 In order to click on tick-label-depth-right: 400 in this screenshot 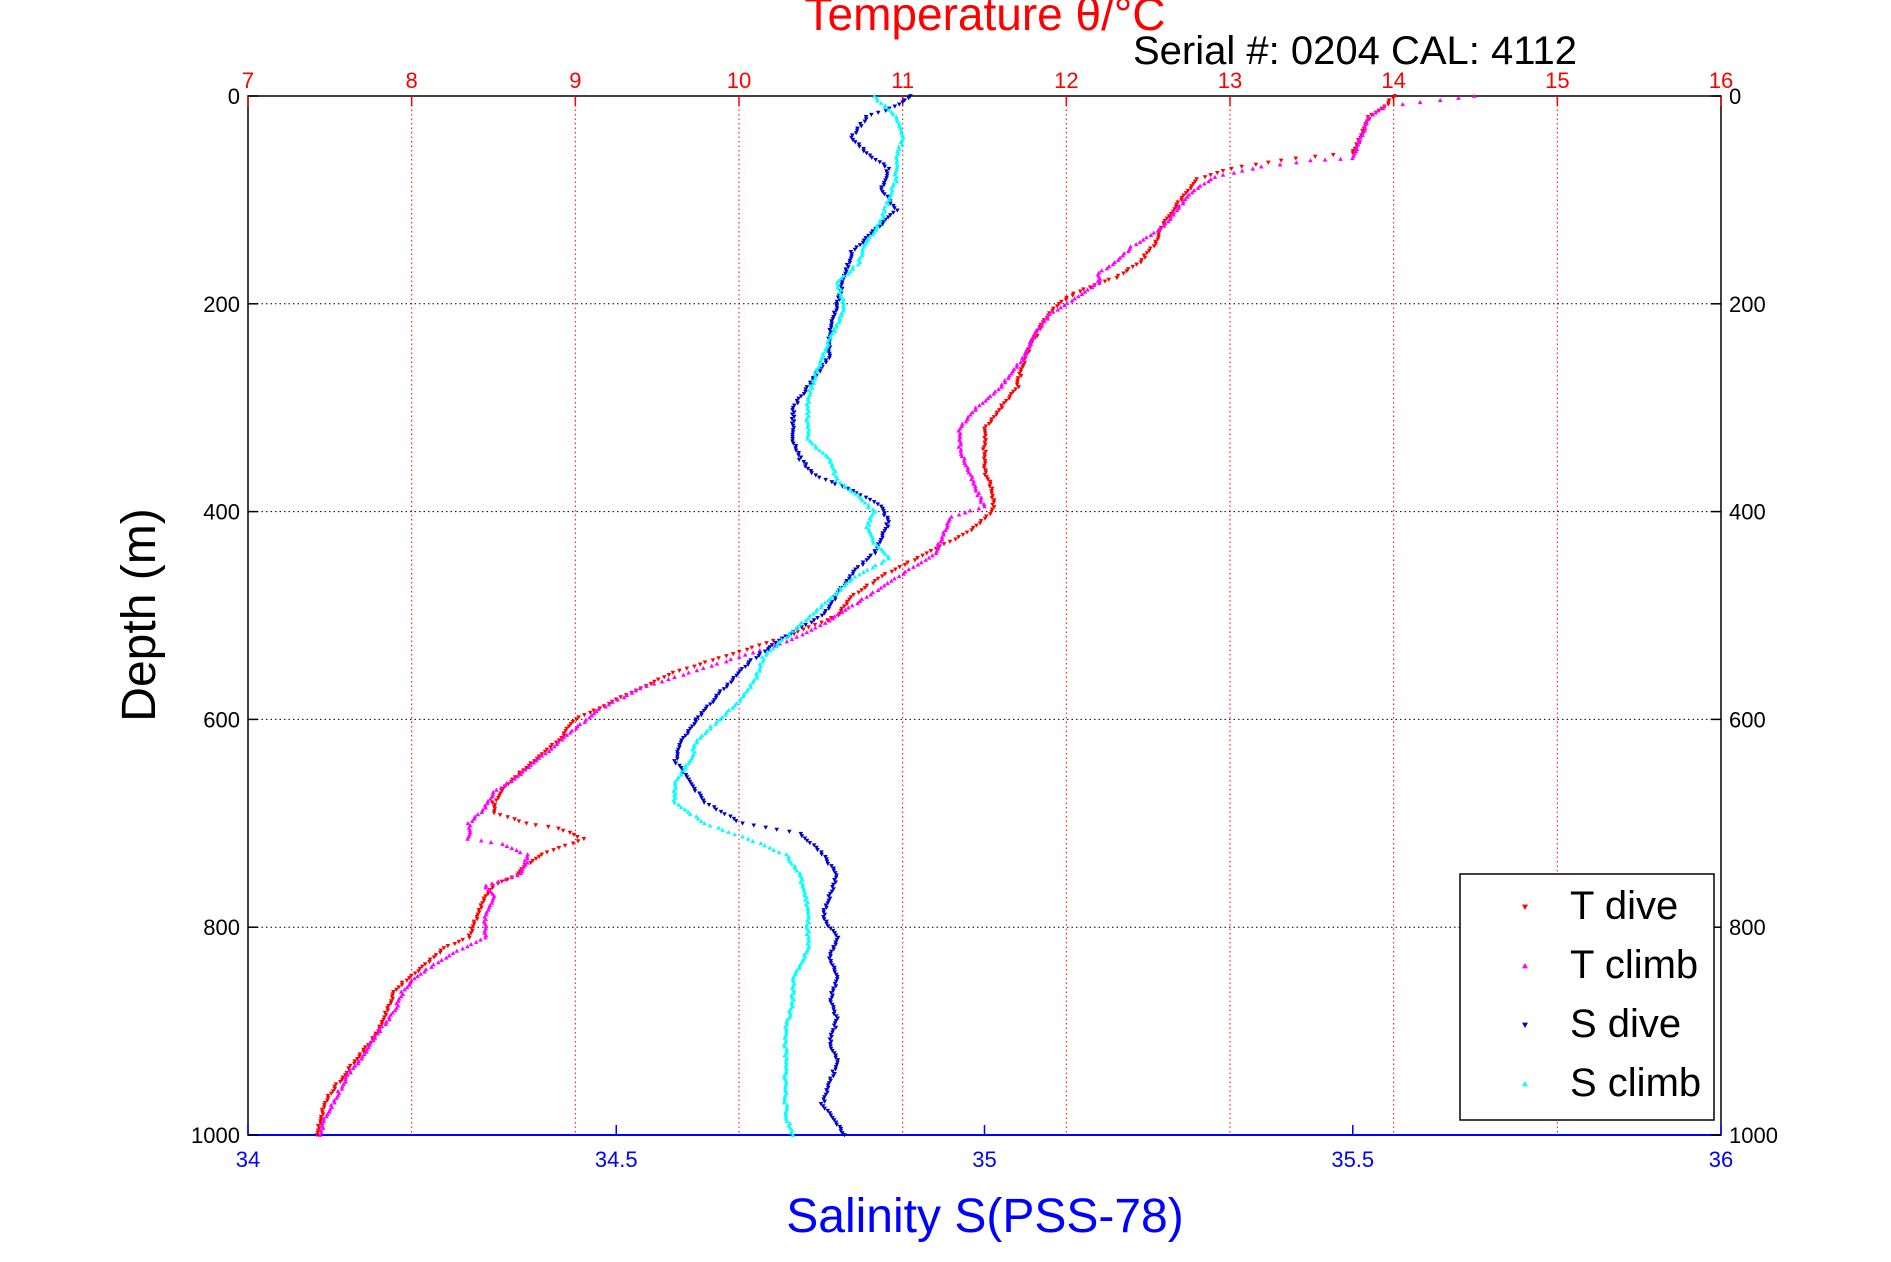, I will do `click(1747, 512)`.